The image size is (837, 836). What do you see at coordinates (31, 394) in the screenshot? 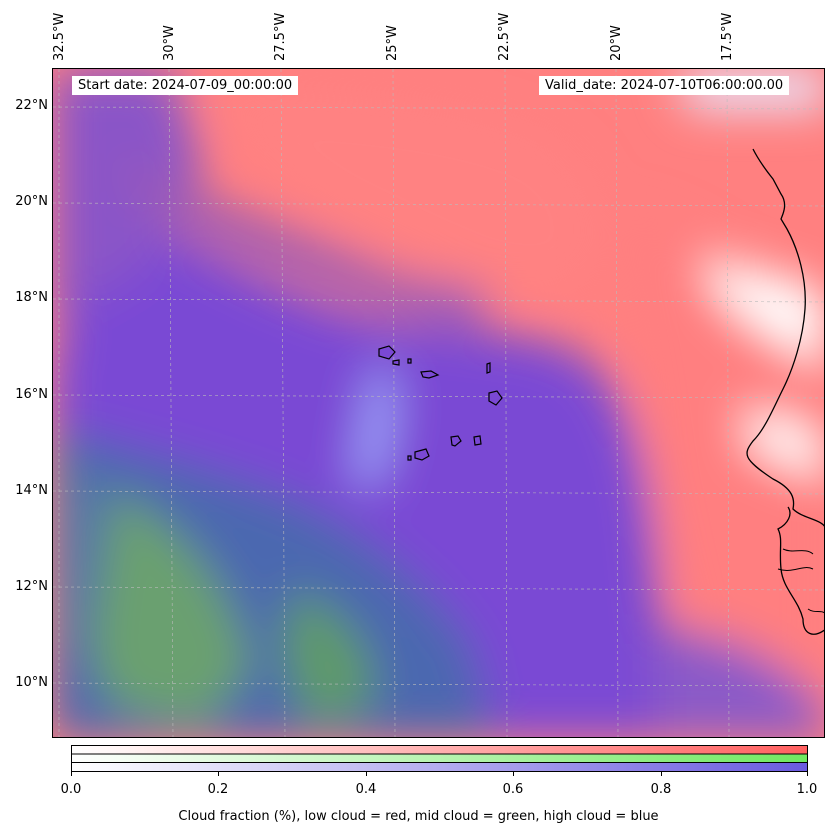
I see `lat-label-4: 16°N` at bounding box center [31, 394].